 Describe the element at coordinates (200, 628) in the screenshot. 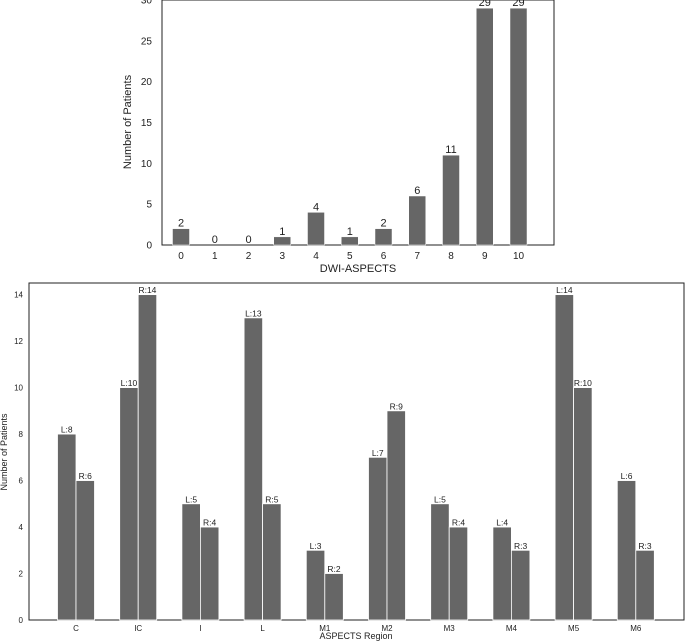

I see `region-x-tick-i: I` at that location.